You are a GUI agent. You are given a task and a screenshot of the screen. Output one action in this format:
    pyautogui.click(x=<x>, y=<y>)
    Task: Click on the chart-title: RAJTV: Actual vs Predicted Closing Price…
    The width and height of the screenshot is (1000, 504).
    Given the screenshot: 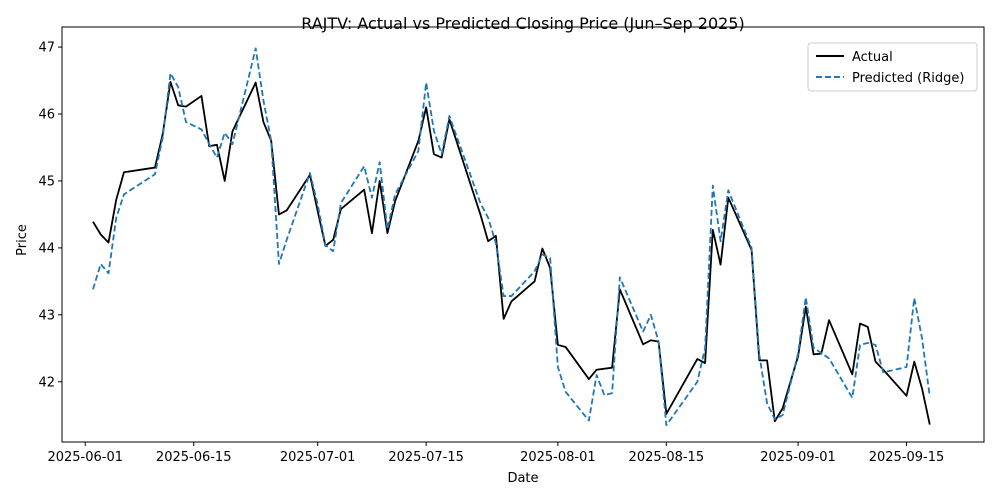 What is the action you would take?
    pyautogui.click(x=522, y=23)
    